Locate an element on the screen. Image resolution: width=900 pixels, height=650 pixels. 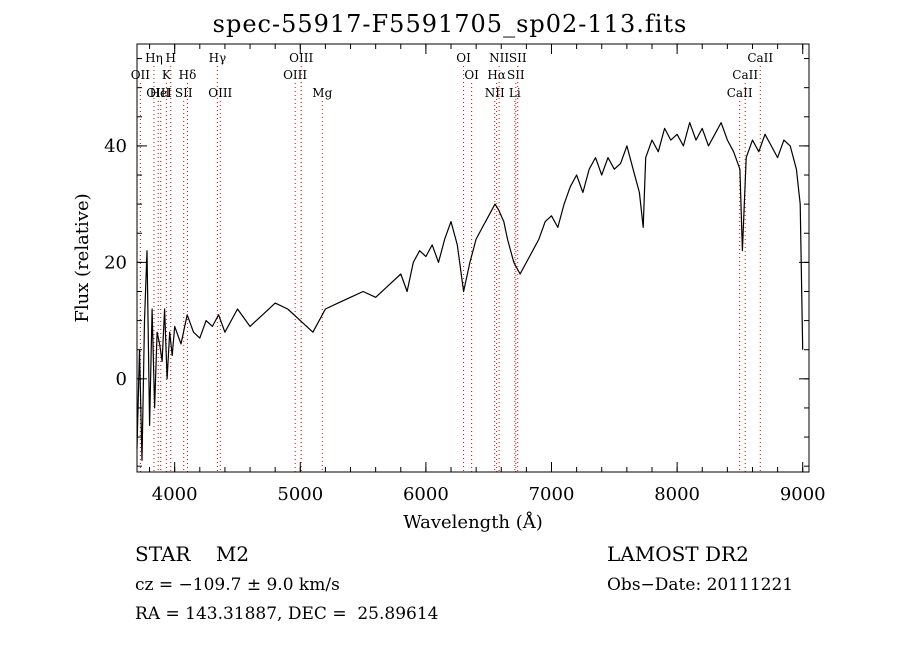
survey-name: LAMOST DR2 is located at coordinates (678, 554).